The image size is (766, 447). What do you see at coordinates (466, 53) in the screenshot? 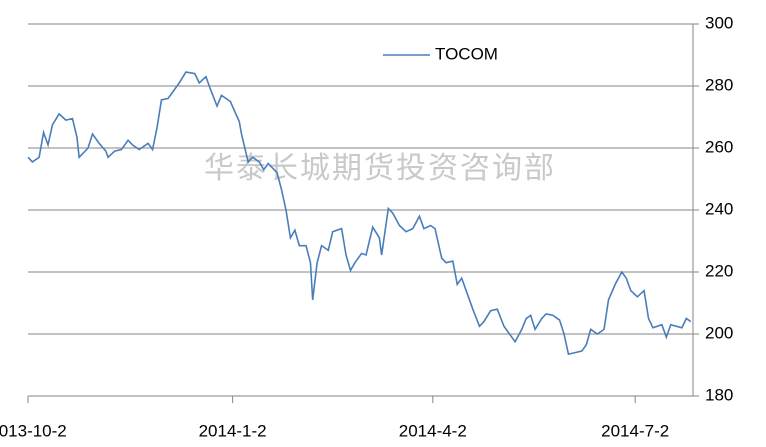
I see `legend-label: TOCOM` at bounding box center [466, 53].